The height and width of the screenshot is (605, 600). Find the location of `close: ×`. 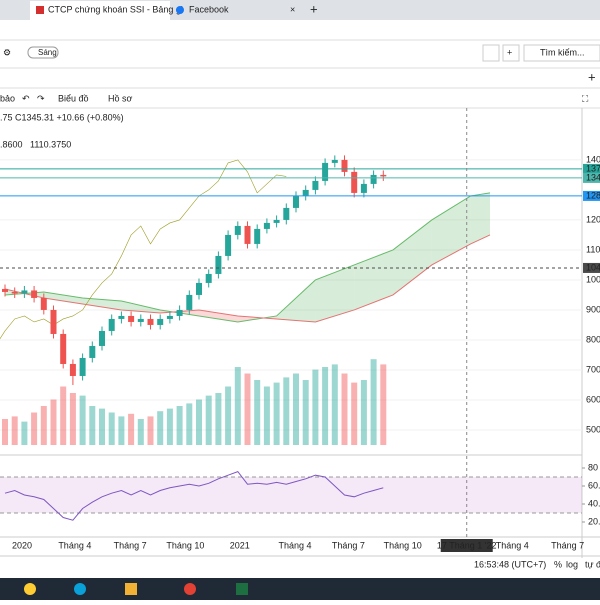

close: × is located at coordinates (292, 9).